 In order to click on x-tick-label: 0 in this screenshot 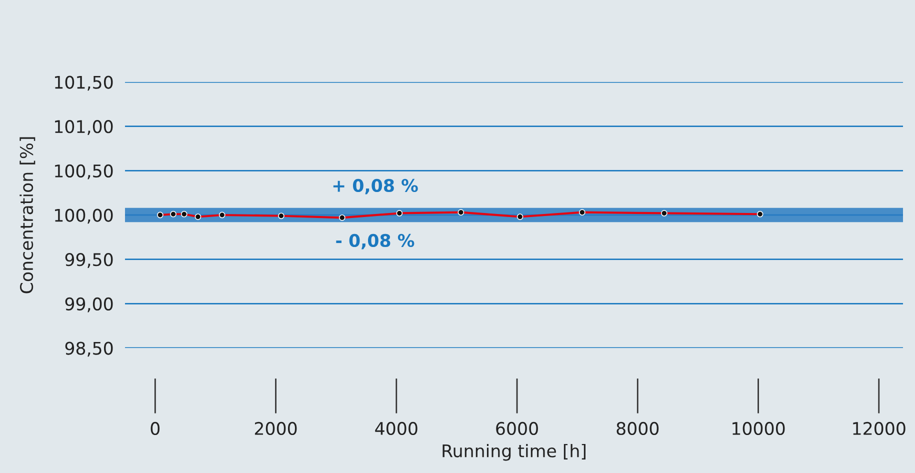, I will do `click(155, 429)`.